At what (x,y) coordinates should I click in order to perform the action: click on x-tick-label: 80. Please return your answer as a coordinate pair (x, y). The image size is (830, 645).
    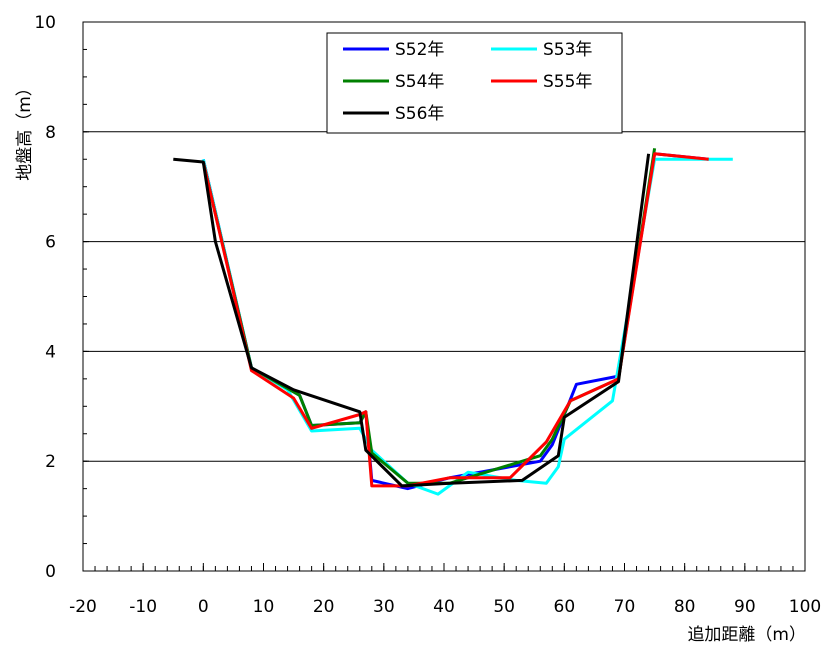
    Looking at the image, I should click on (685, 607).